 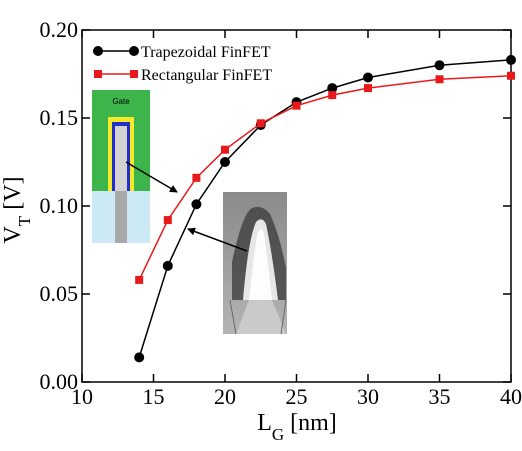 I want to click on arrow-to-trapezoidal-curve, so click(x=217, y=239).